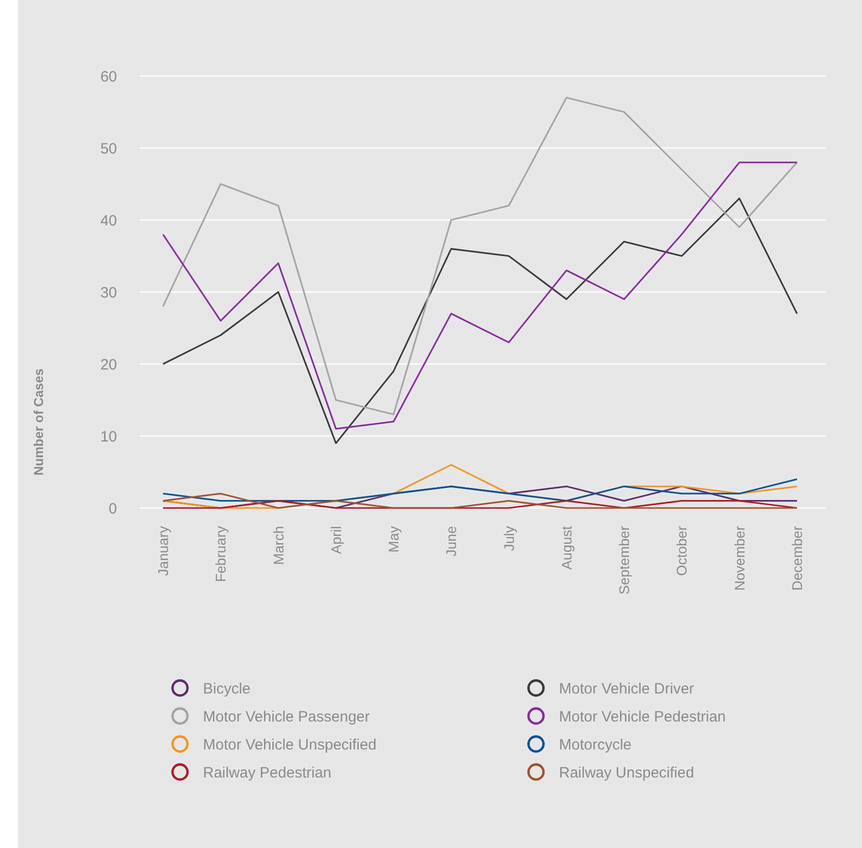  I want to click on x-tick-label: October, so click(682, 551).